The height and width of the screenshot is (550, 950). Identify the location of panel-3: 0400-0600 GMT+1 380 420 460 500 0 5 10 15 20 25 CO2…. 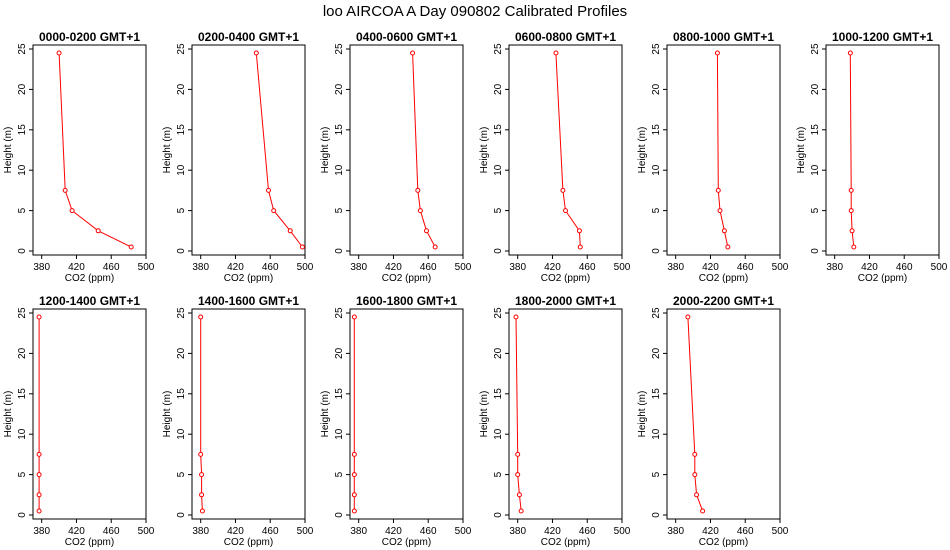
(396, 157).